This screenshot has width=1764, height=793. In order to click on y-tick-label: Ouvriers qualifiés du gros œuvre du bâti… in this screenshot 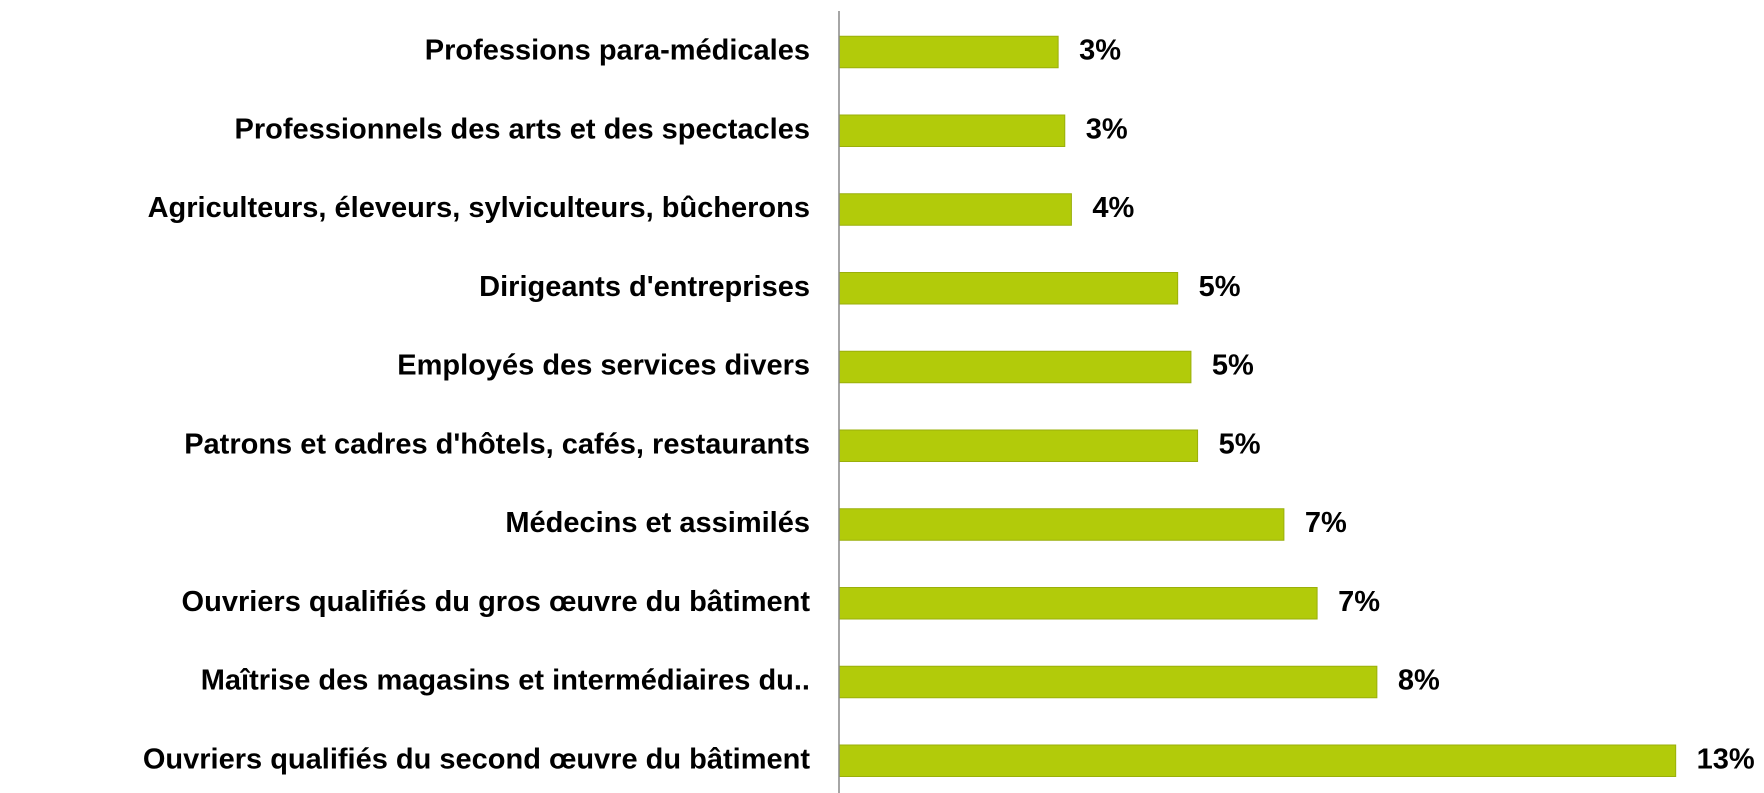, I will do `click(496, 602)`.